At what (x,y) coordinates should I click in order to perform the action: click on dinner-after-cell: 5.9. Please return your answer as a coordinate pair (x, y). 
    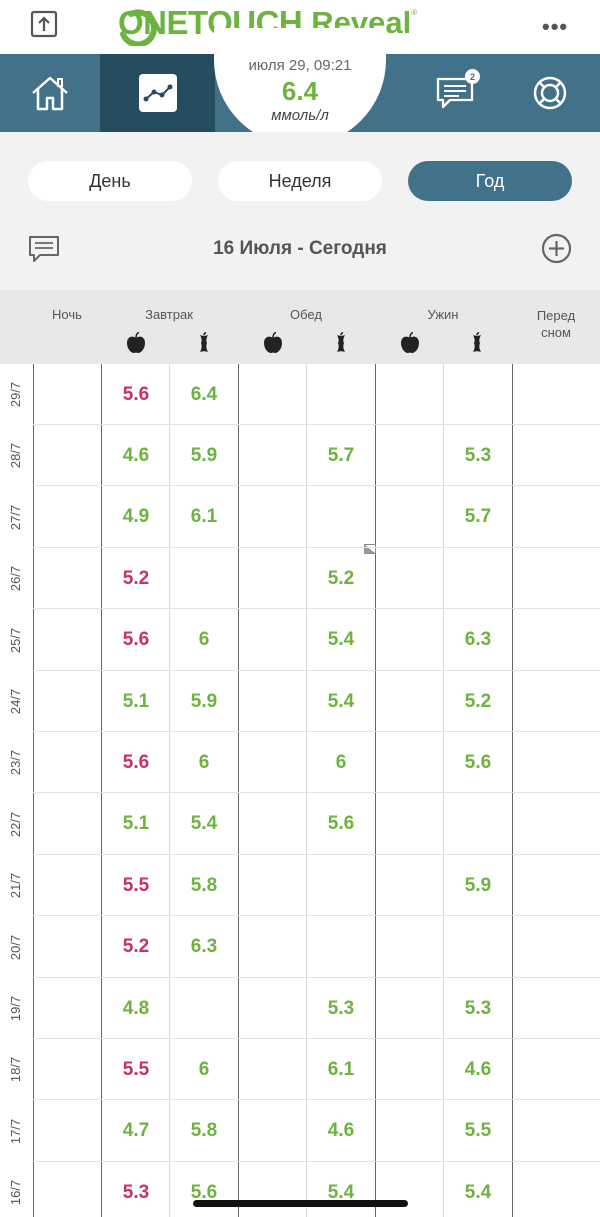
    Looking at the image, I should click on (478, 885).